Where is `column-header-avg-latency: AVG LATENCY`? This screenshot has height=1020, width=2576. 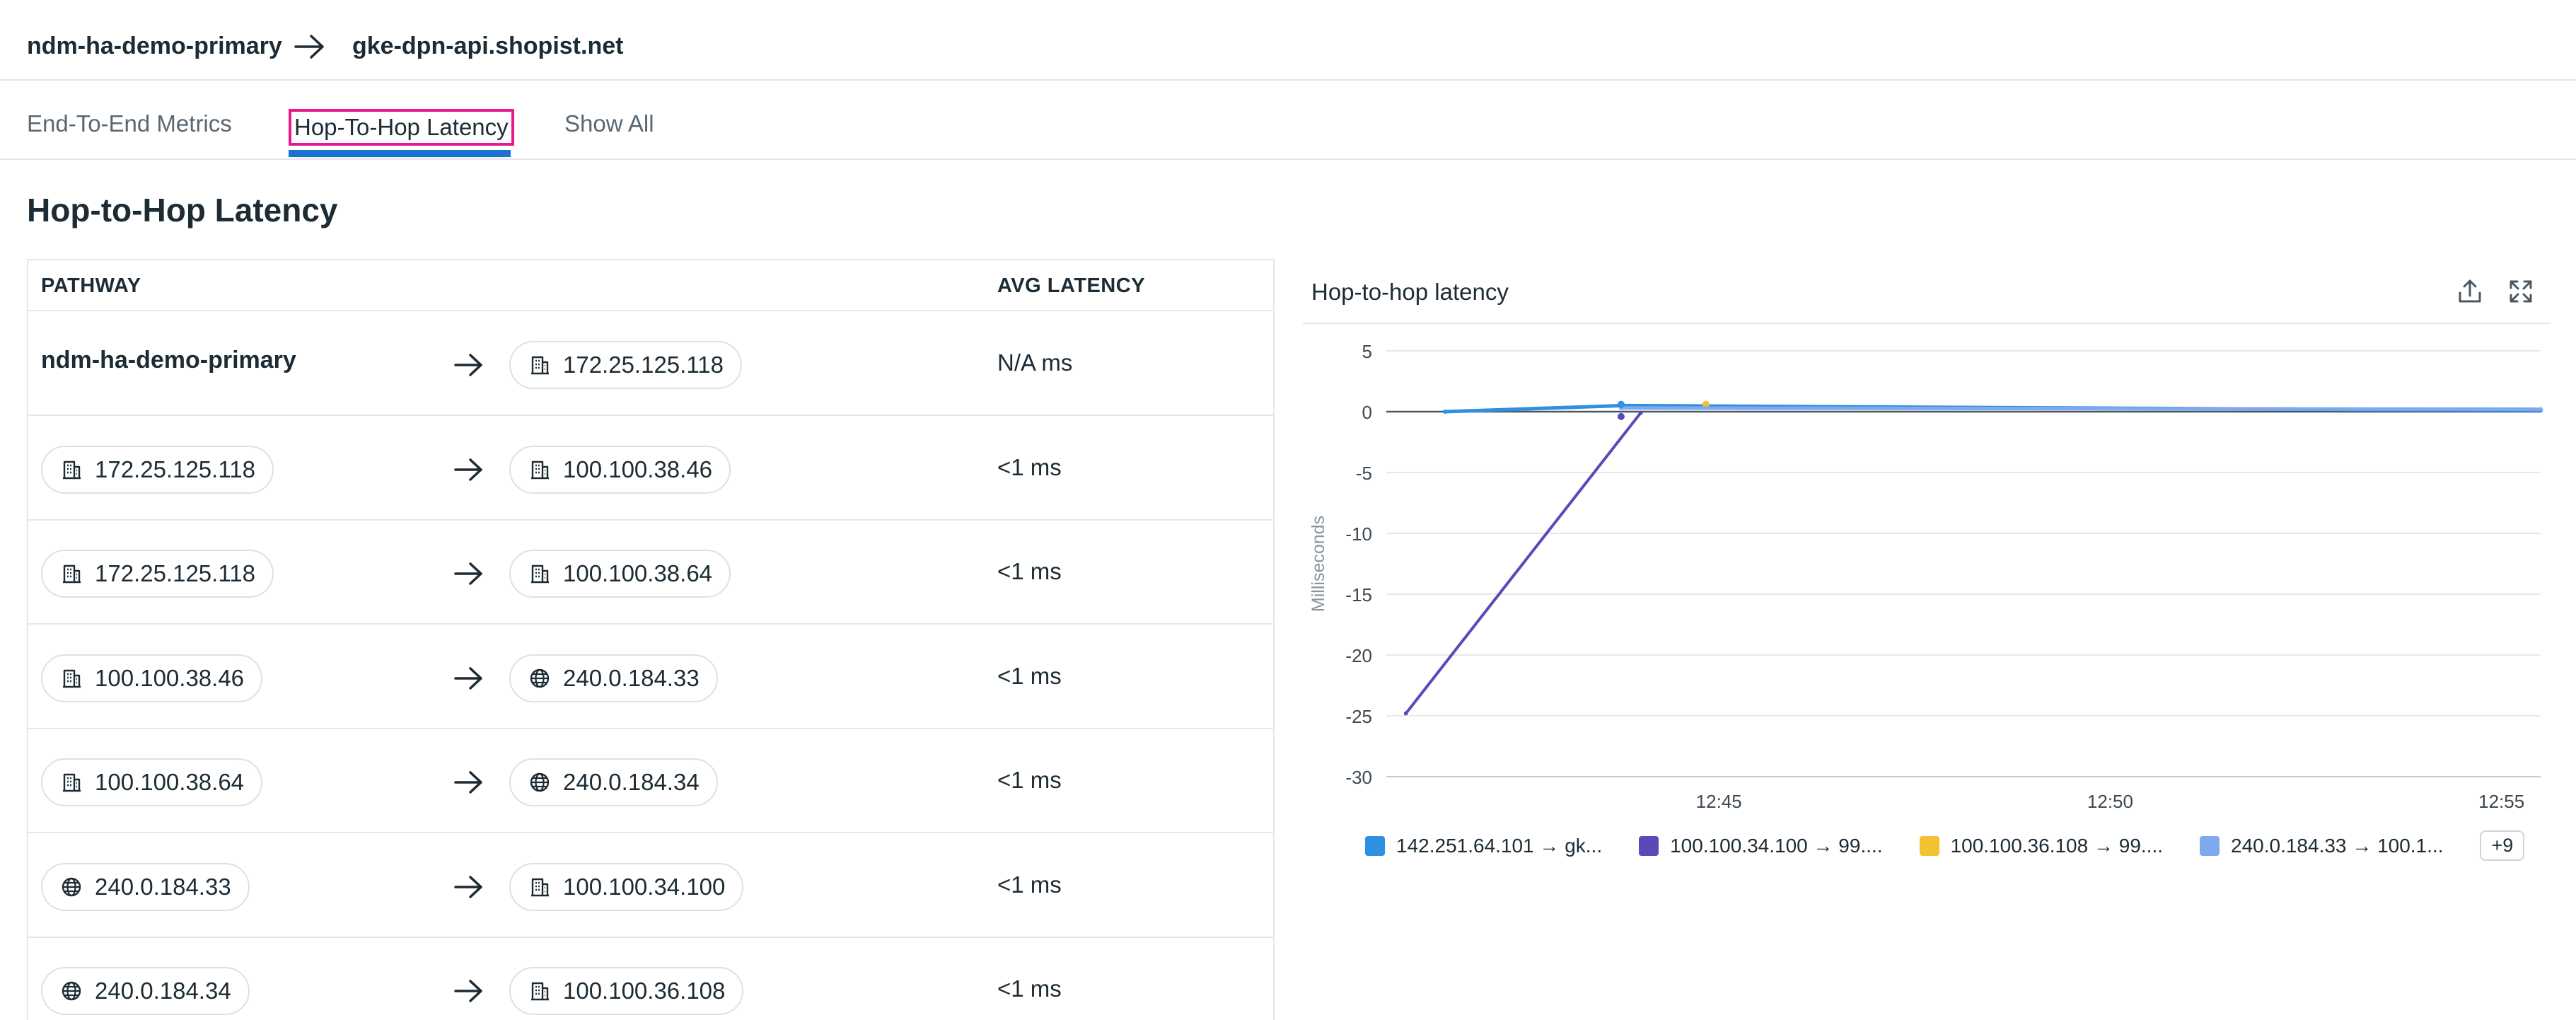
column-header-avg-latency: AVG LATENCY is located at coordinates (1071, 285).